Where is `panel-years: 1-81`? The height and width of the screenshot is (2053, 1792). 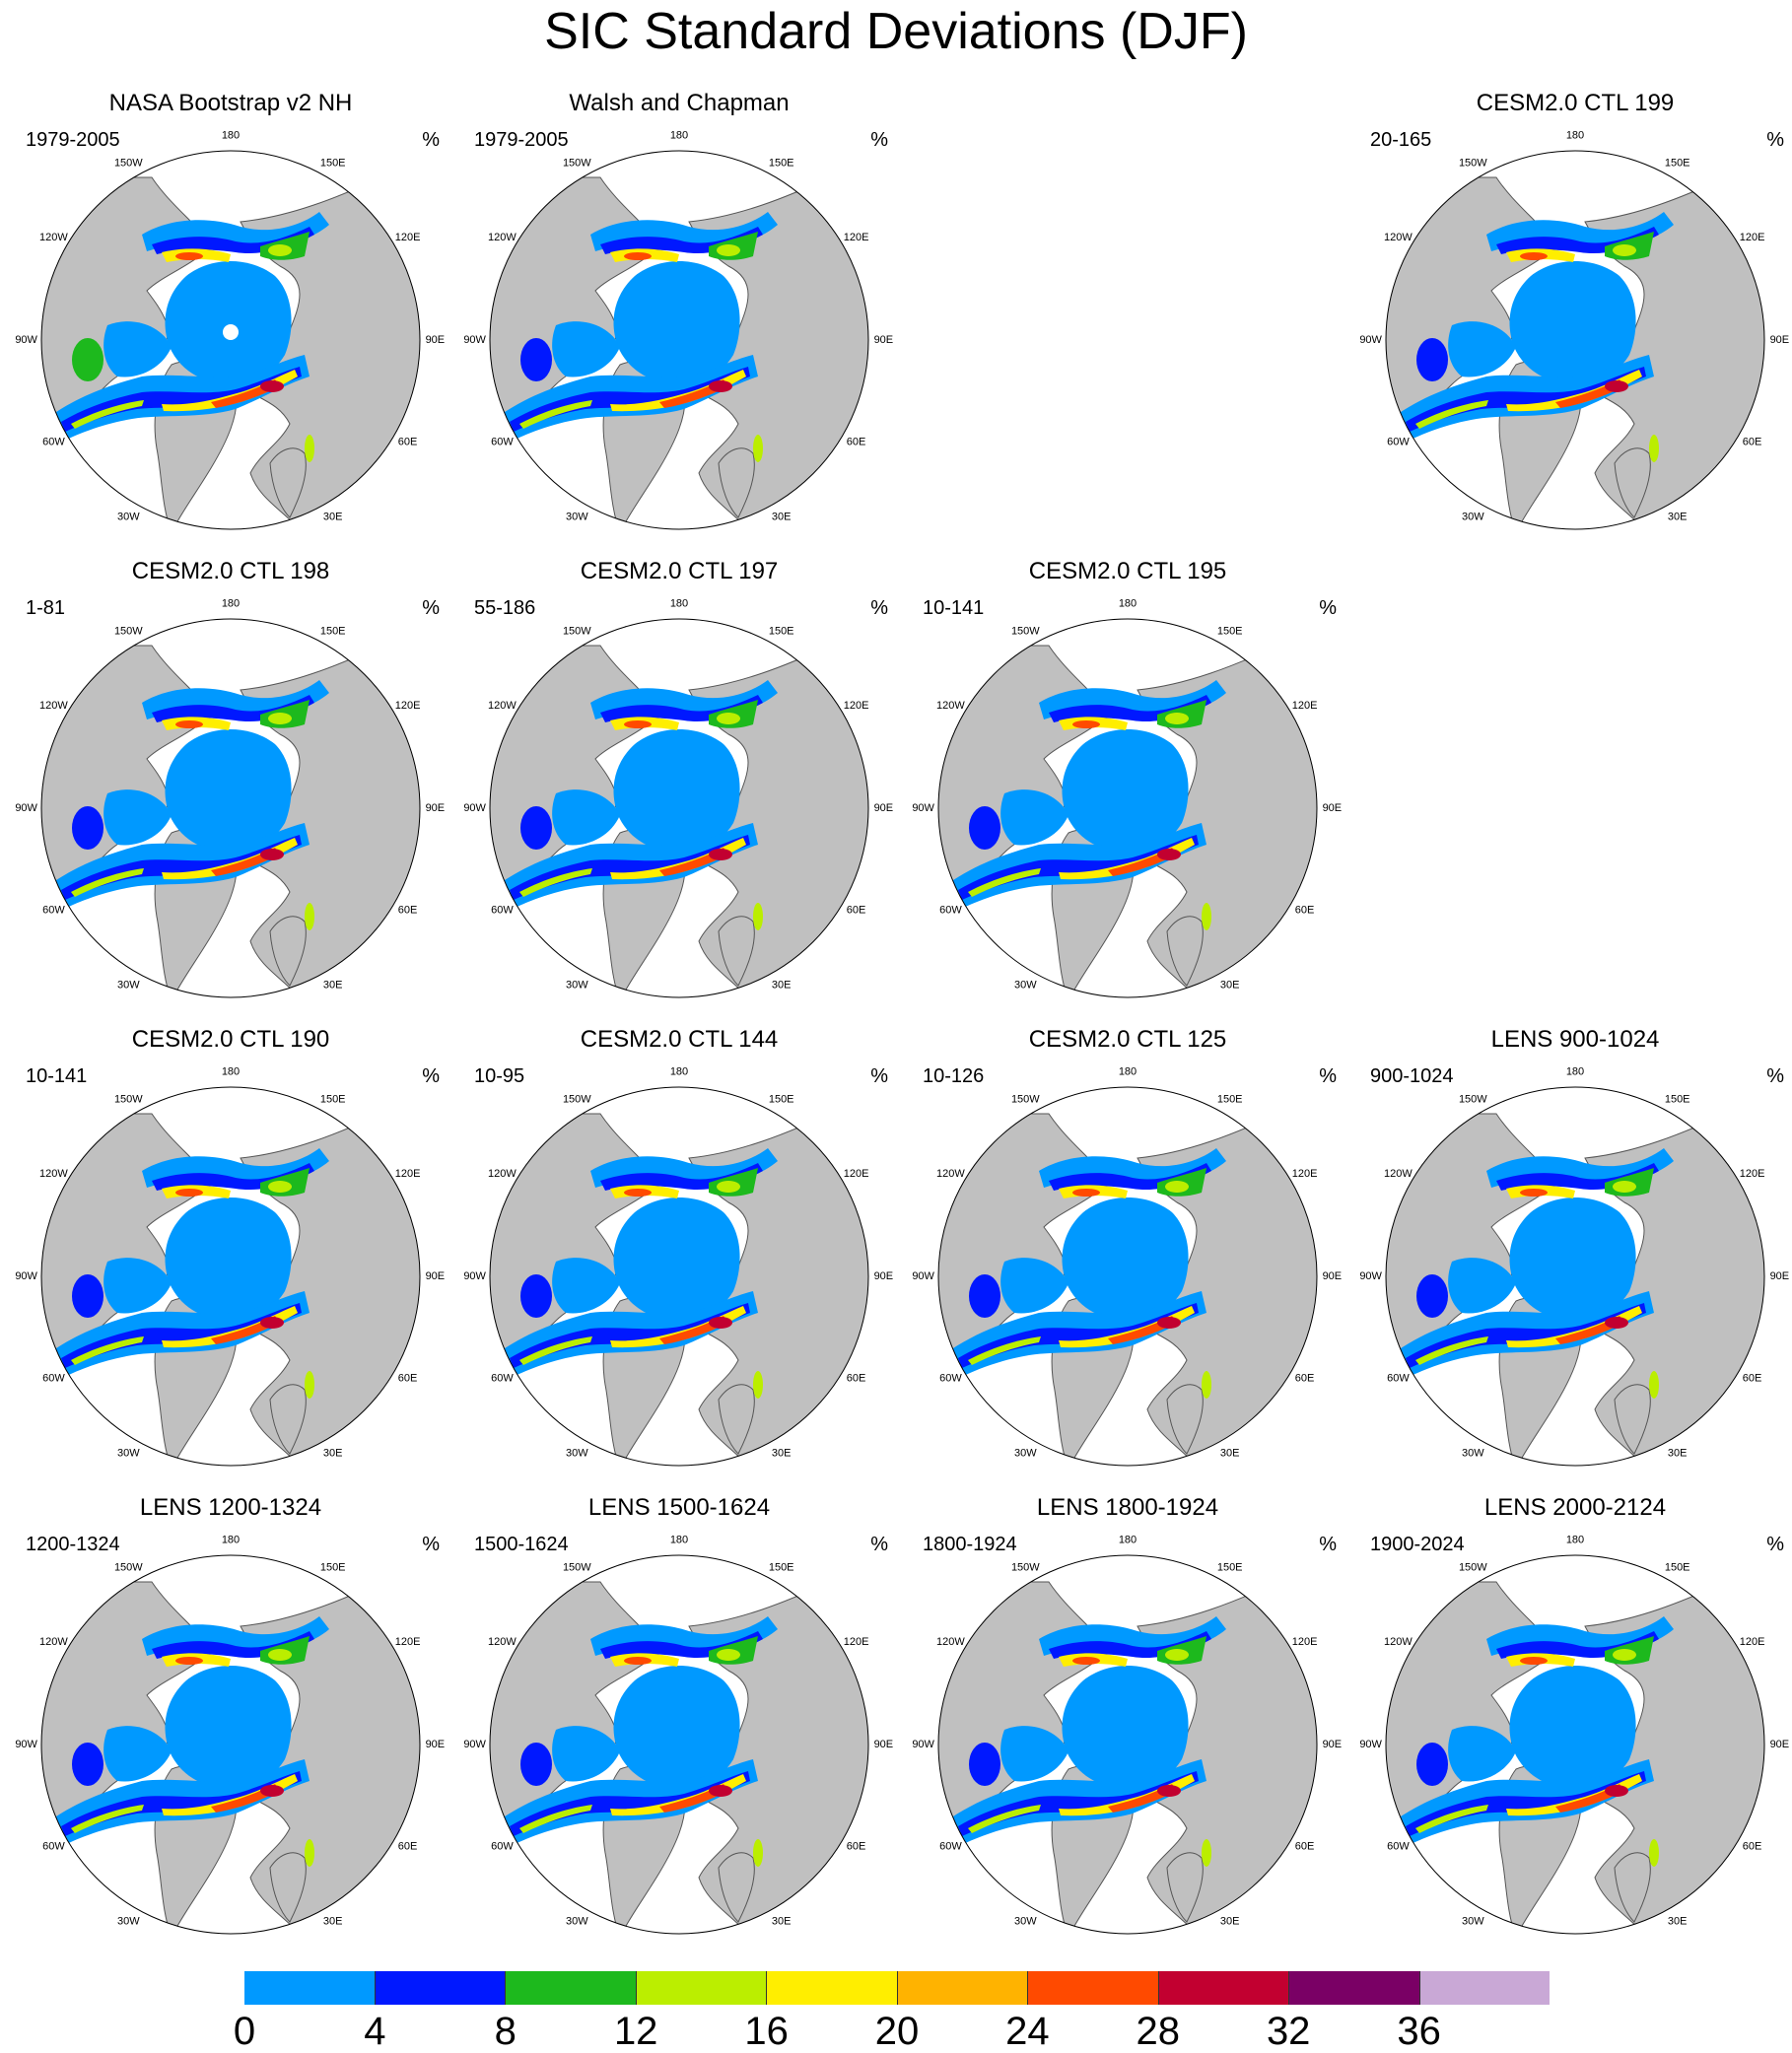
panel-years: 1-81 is located at coordinates (46, 608).